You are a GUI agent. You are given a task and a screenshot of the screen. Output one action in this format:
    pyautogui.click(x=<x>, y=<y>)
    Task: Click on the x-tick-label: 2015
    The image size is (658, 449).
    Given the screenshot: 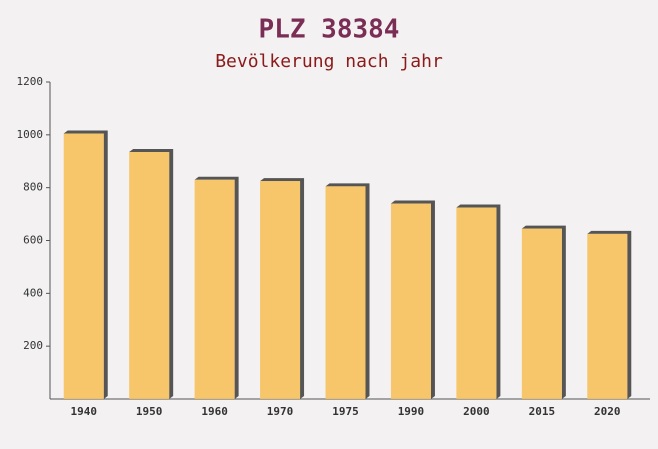 What is the action you would take?
    pyautogui.click(x=542, y=411)
    